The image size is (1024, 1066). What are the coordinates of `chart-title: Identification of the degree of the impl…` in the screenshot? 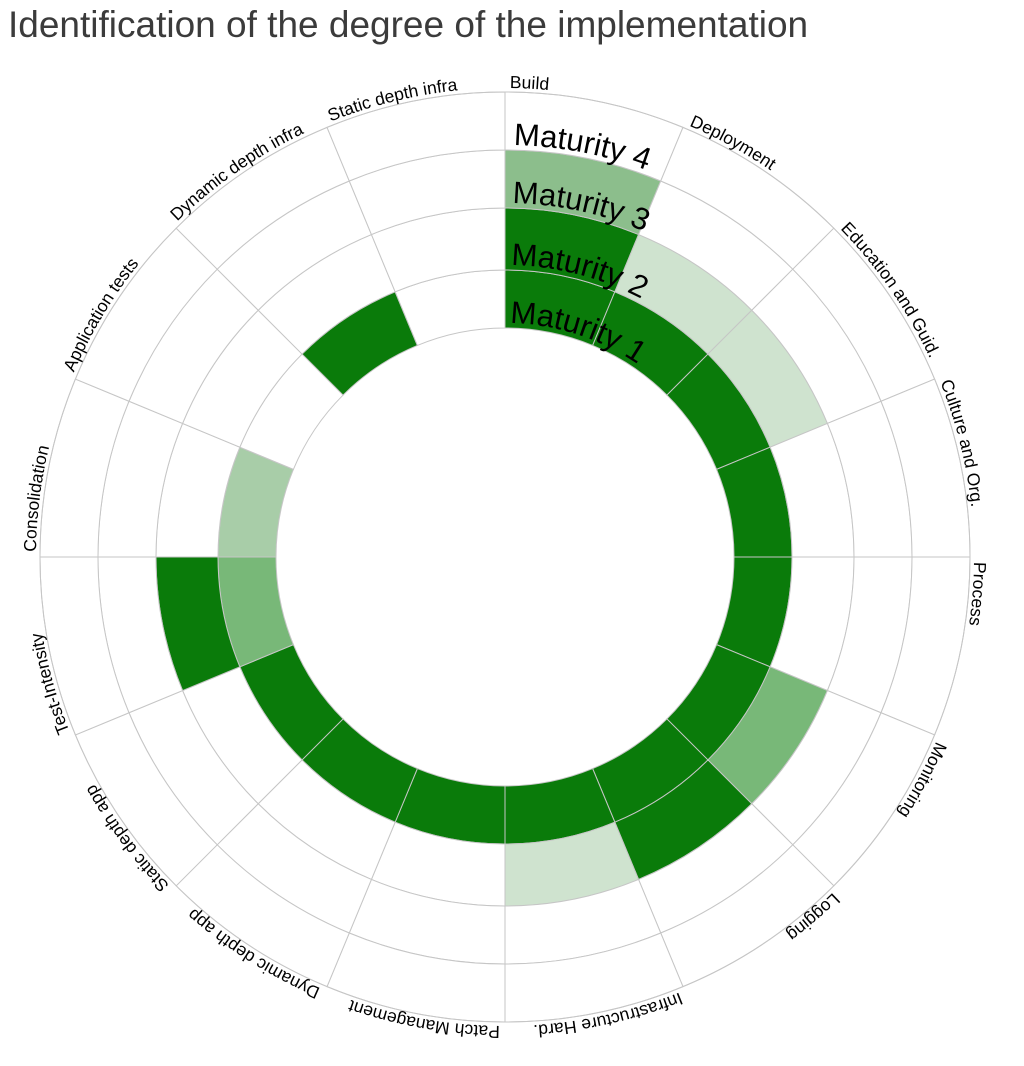 It's located at (408, 24).